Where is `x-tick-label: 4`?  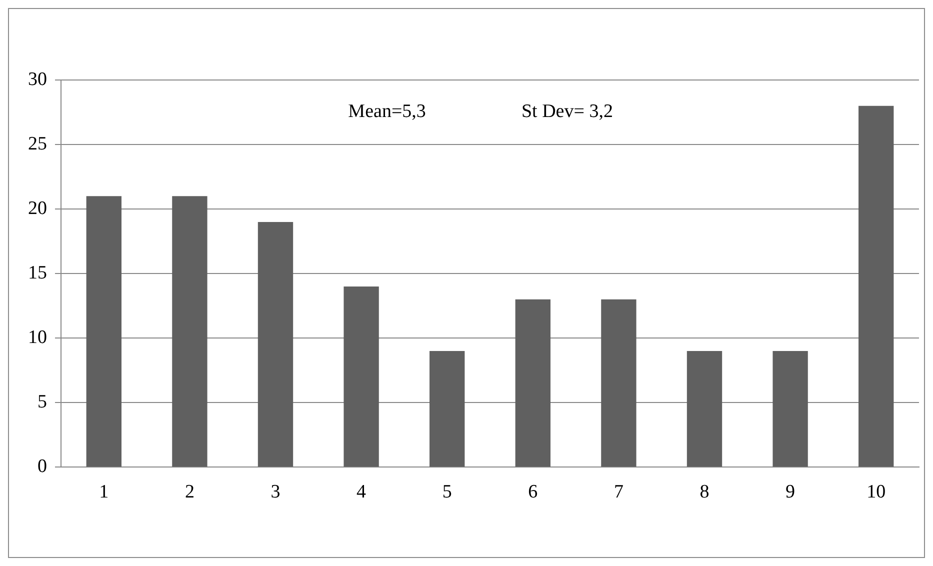 x-tick-label: 4 is located at coordinates (361, 492).